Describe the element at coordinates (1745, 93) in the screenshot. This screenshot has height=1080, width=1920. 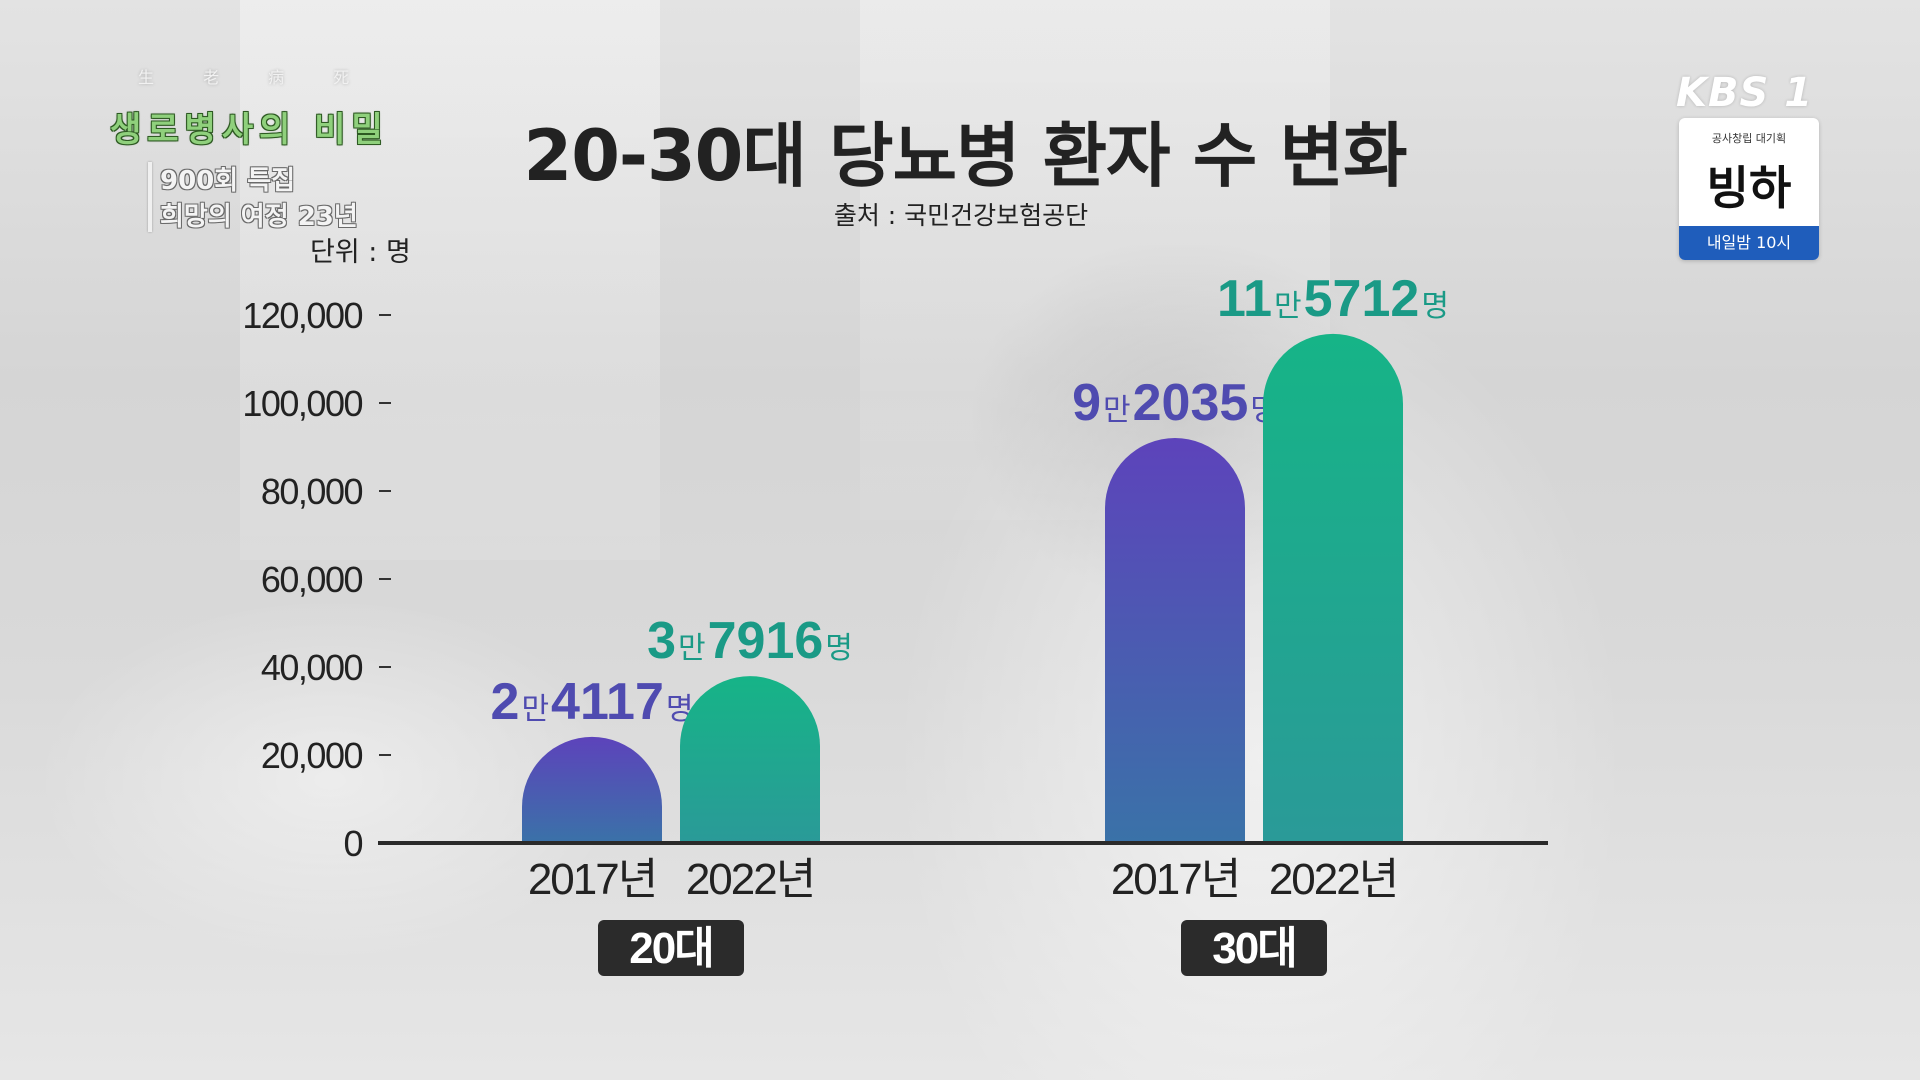
I see `kbs-logo: KBS 1` at that location.